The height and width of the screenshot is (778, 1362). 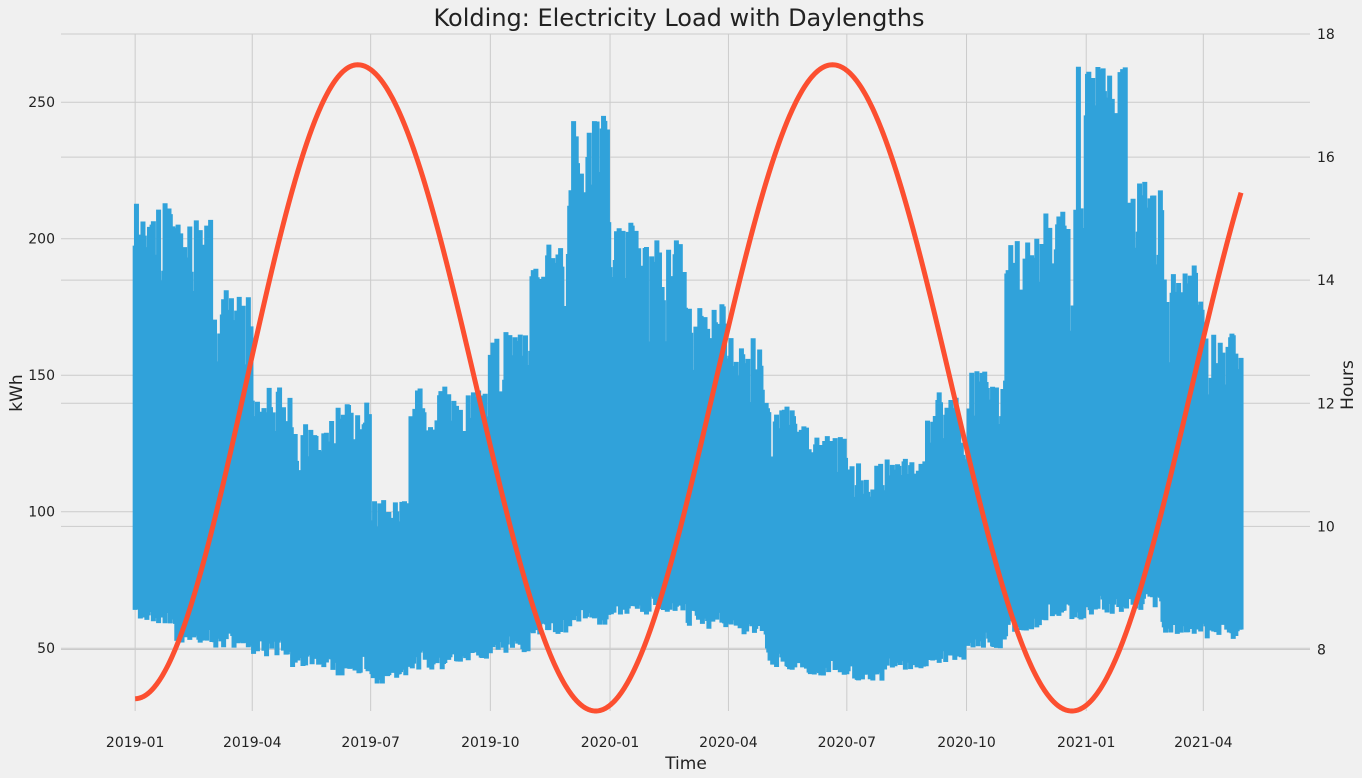 I want to click on x-tick-label: 2020-07, so click(x=847, y=743).